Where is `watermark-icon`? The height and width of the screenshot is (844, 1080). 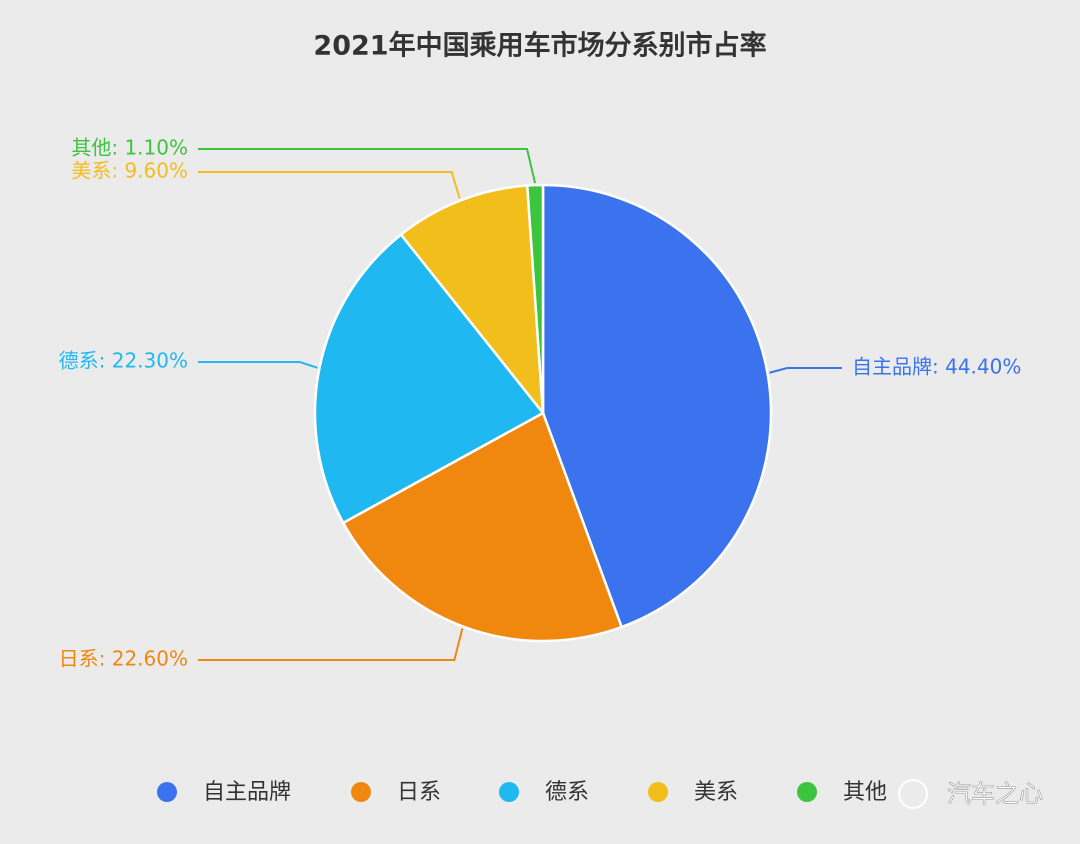 watermark-icon is located at coordinates (913, 794).